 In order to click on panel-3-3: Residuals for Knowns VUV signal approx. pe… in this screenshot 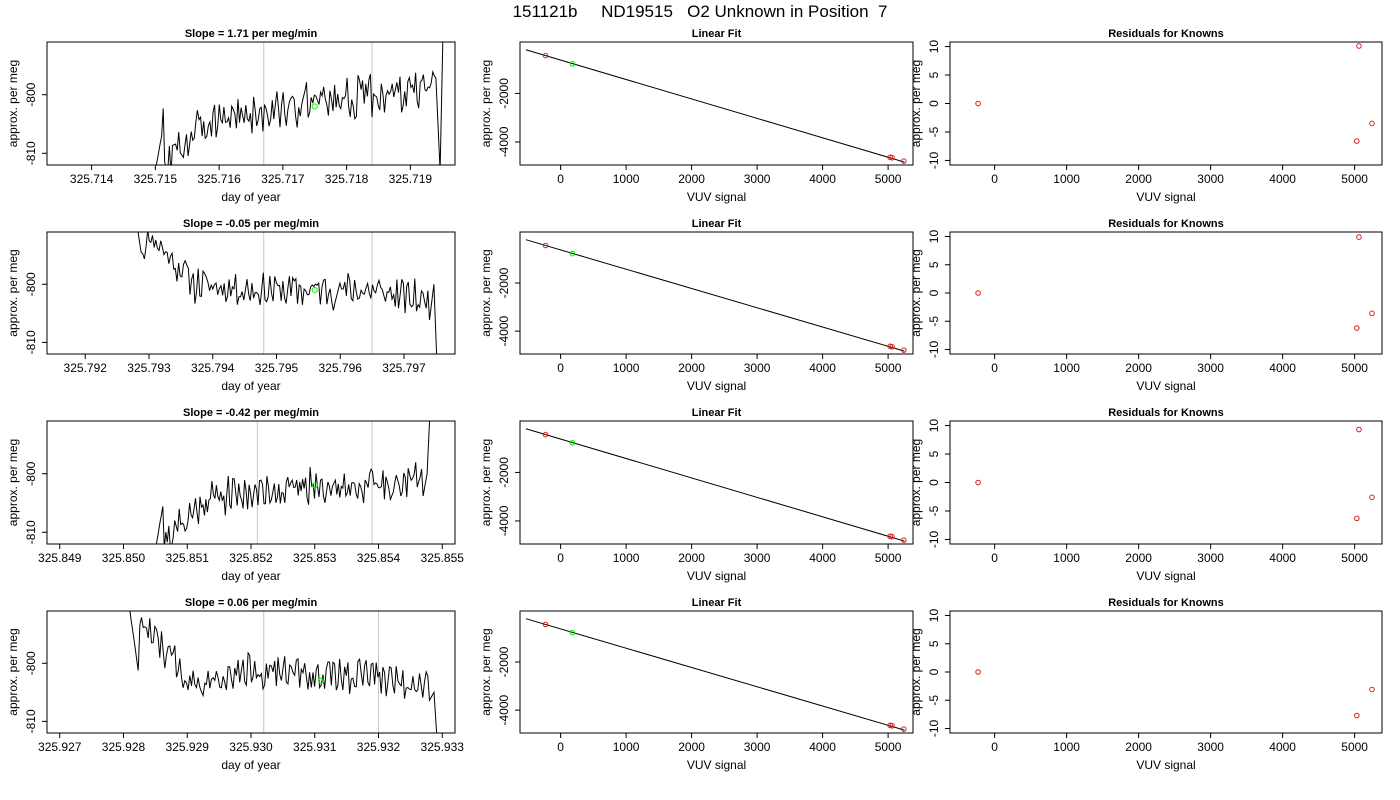, I will do `click(1146, 495)`.